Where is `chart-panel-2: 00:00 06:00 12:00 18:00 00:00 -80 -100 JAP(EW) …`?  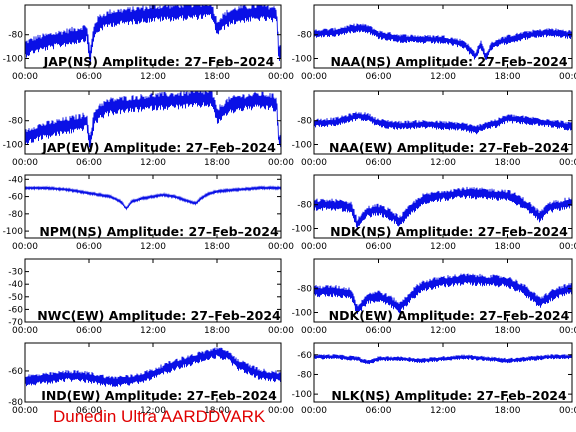
chart-panel-2: 00:00 06:00 12:00 18:00 00:00 -80 -100 JAP(EW) … is located at coordinates (148, 129).